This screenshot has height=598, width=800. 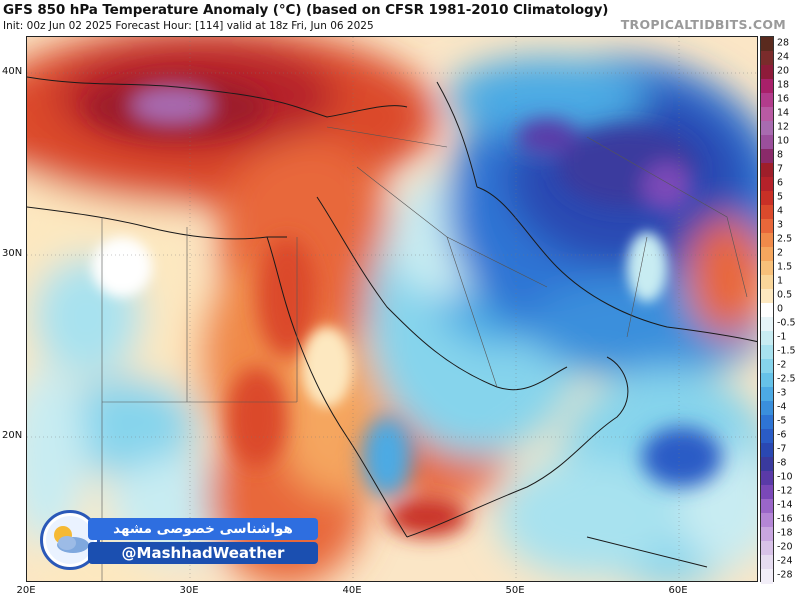 I want to click on colorbar-tick-label: 0.5, so click(x=785, y=295).